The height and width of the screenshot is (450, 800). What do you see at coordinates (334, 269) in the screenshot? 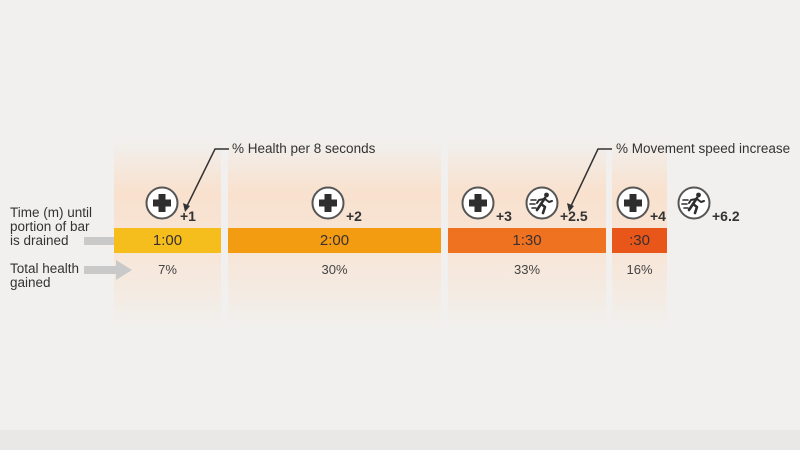
I see `stage-2-total-health: 30%` at bounding box center [334, 269].